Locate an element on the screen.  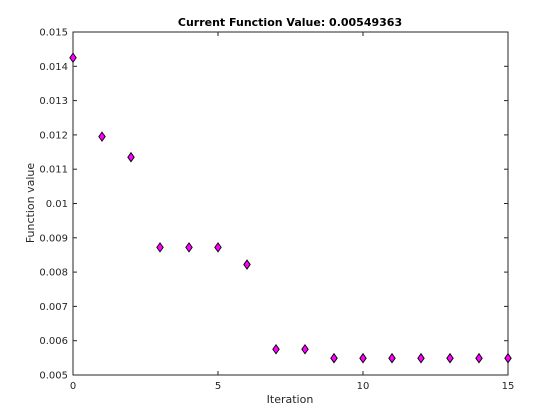
x-tick-label: 0 is located at coordinates (73, 386).